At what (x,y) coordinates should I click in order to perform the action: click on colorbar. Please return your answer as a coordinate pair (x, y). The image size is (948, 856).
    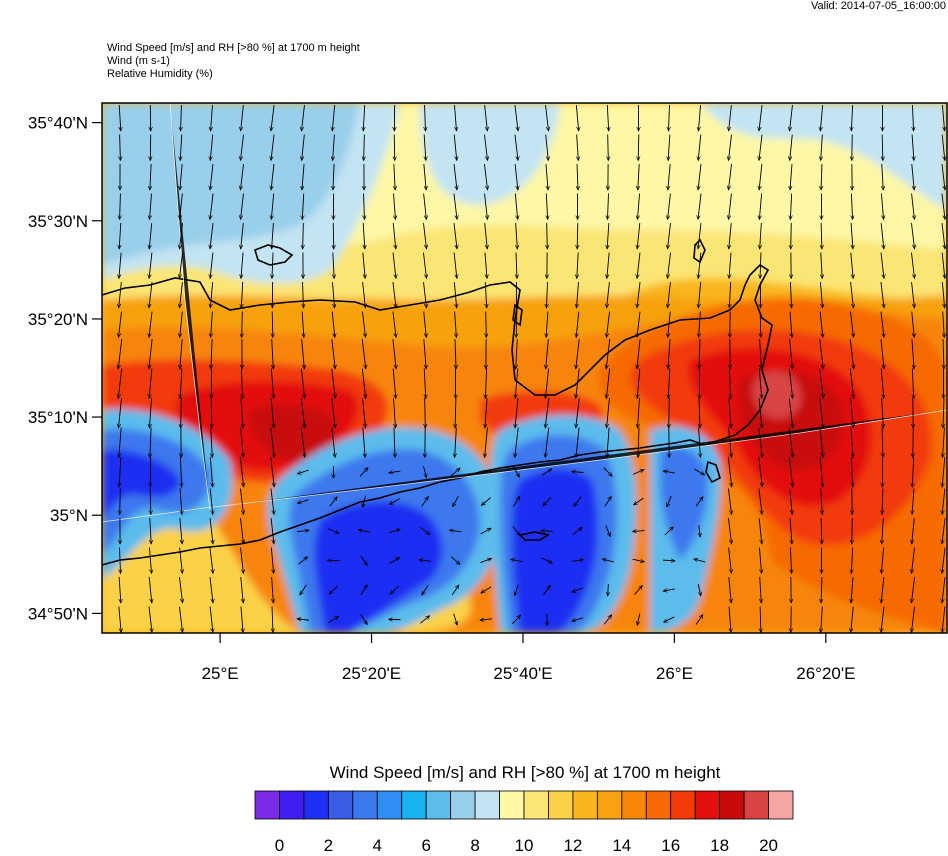
    Looking at the image, I should click on (524, 805).